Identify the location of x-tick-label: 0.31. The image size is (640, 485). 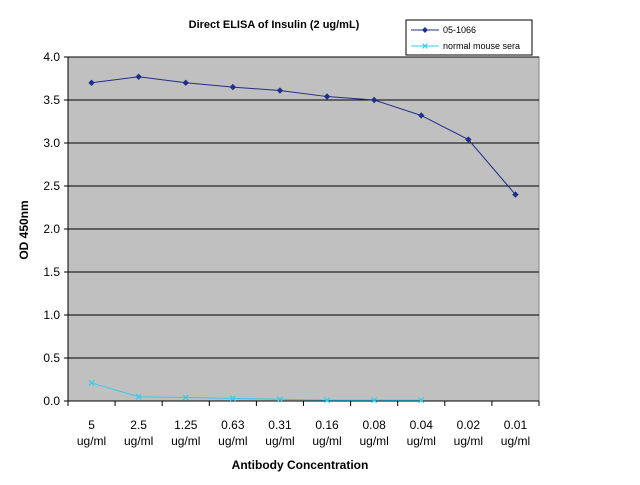
(280, 425).